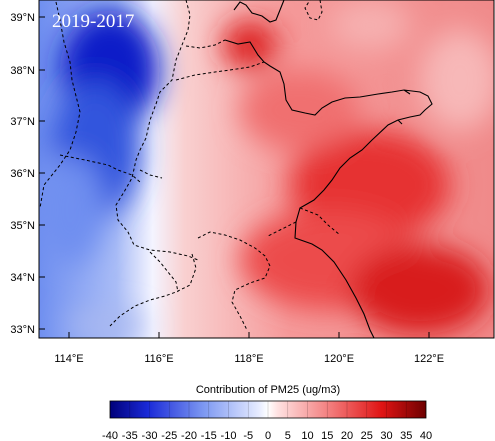 The width and height of the screenshot is (495, 441). Describe the element at coordinates (339, 359) in the screenshot. I see `lon-tick-label: 120°E` at that location.